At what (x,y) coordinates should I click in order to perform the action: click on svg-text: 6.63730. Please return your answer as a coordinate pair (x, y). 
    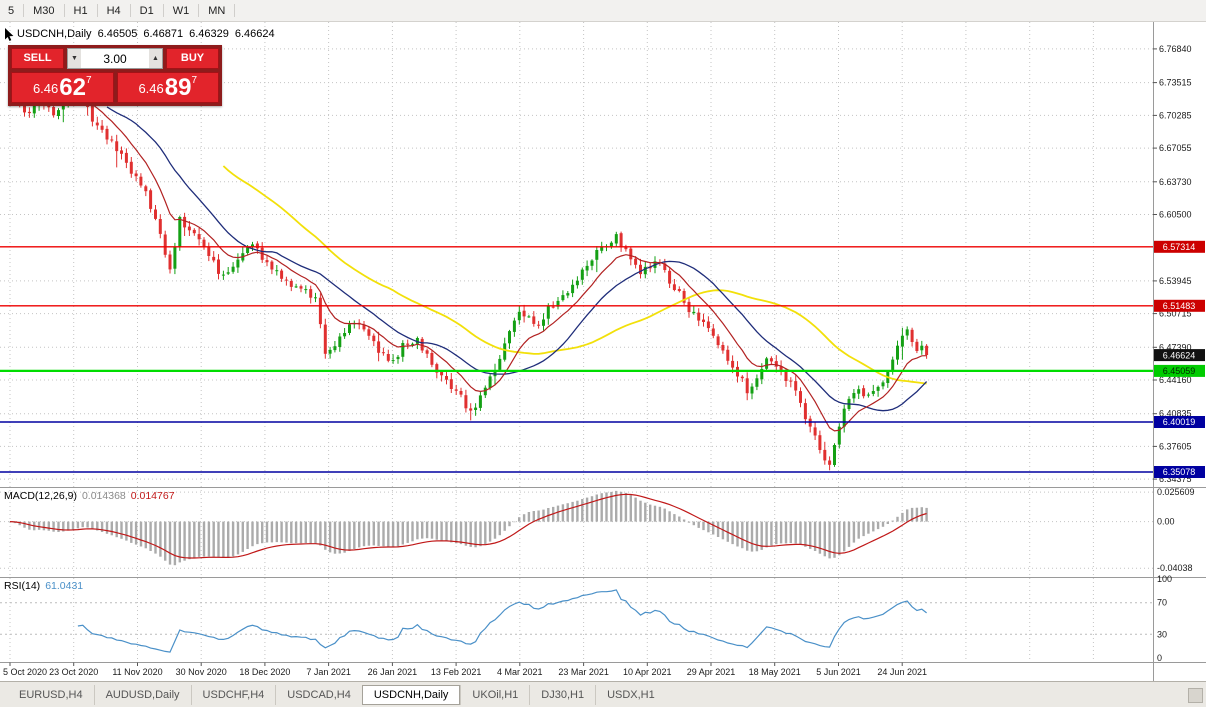
    Looking at the image, I should click on (1175, 182).